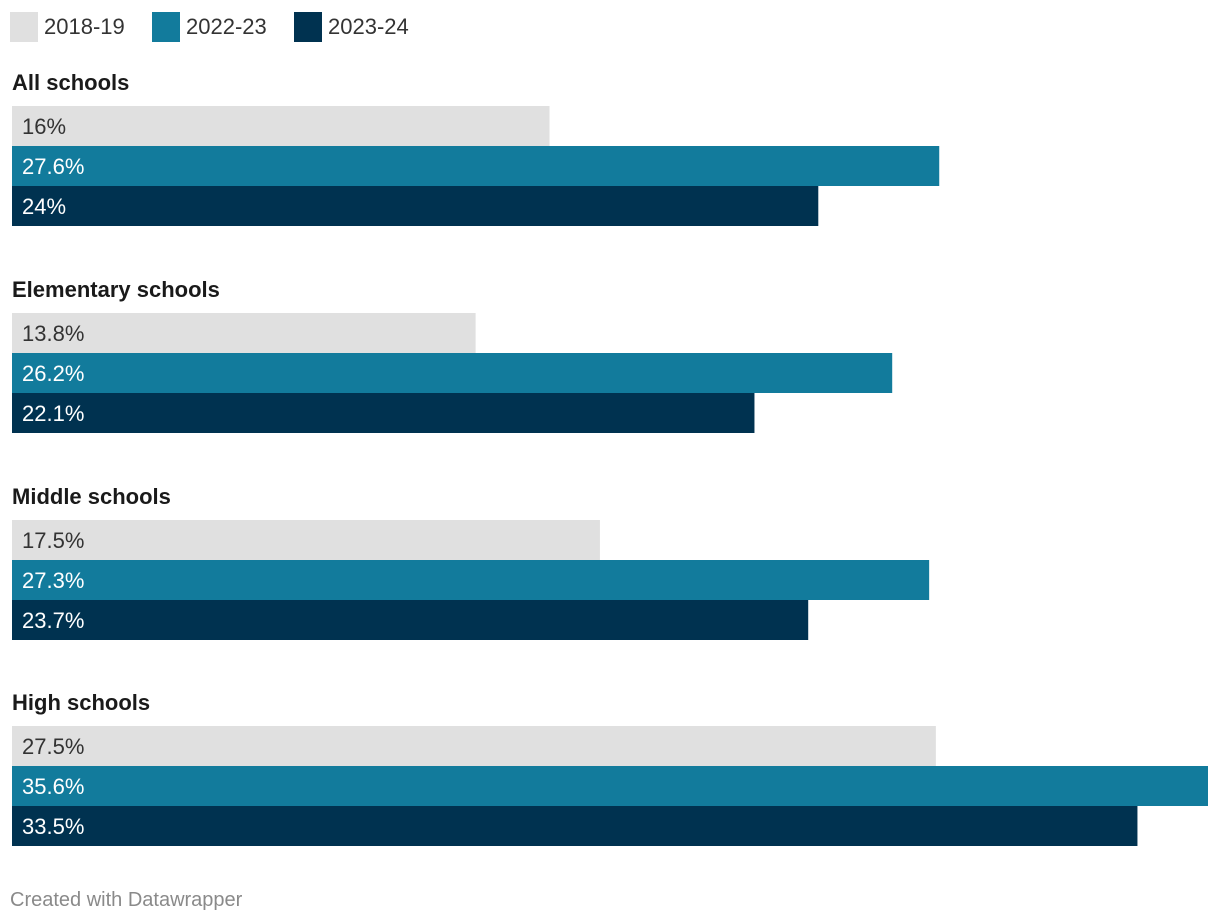  Describe the element at coordinates (53, 786) in the screenshot. I see `bar-label-high-schools-2022-23: 35.6%` at that location.